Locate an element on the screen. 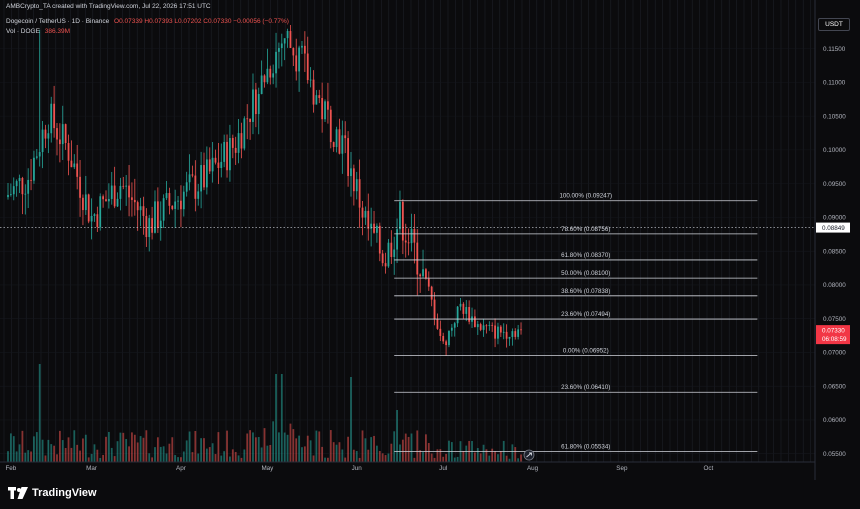 The height and width of the screenshot is (509, 860). fib-level-label: 0.00% (0.06952) is located at coordinates (586, 351).